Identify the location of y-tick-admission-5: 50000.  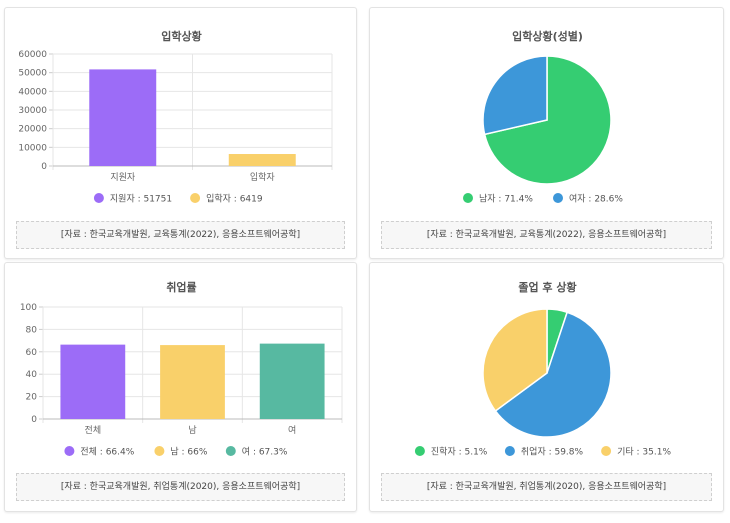
(32, 74).